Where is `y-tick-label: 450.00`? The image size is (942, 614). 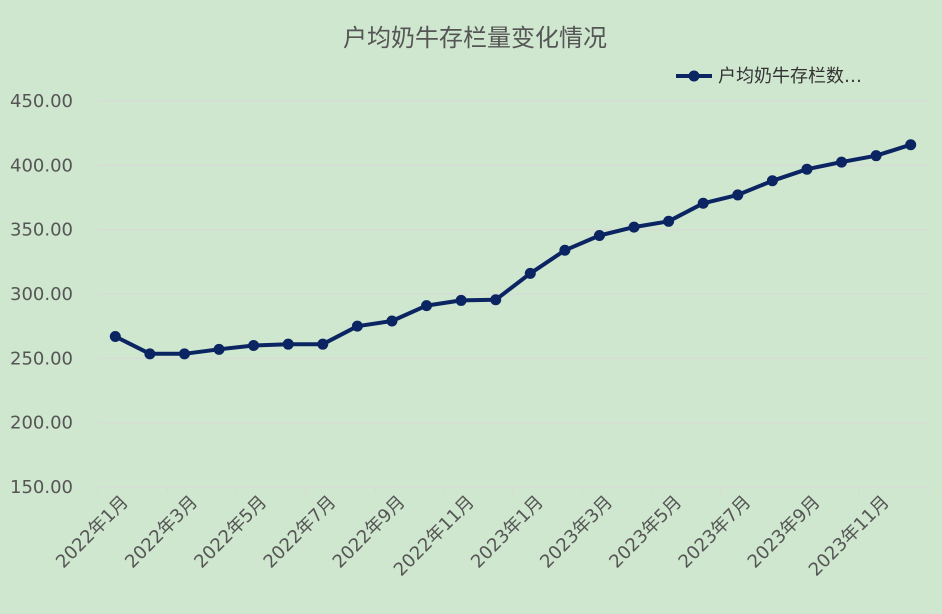
y-tick-label: 450.00 is located at coordinates (41, 101).